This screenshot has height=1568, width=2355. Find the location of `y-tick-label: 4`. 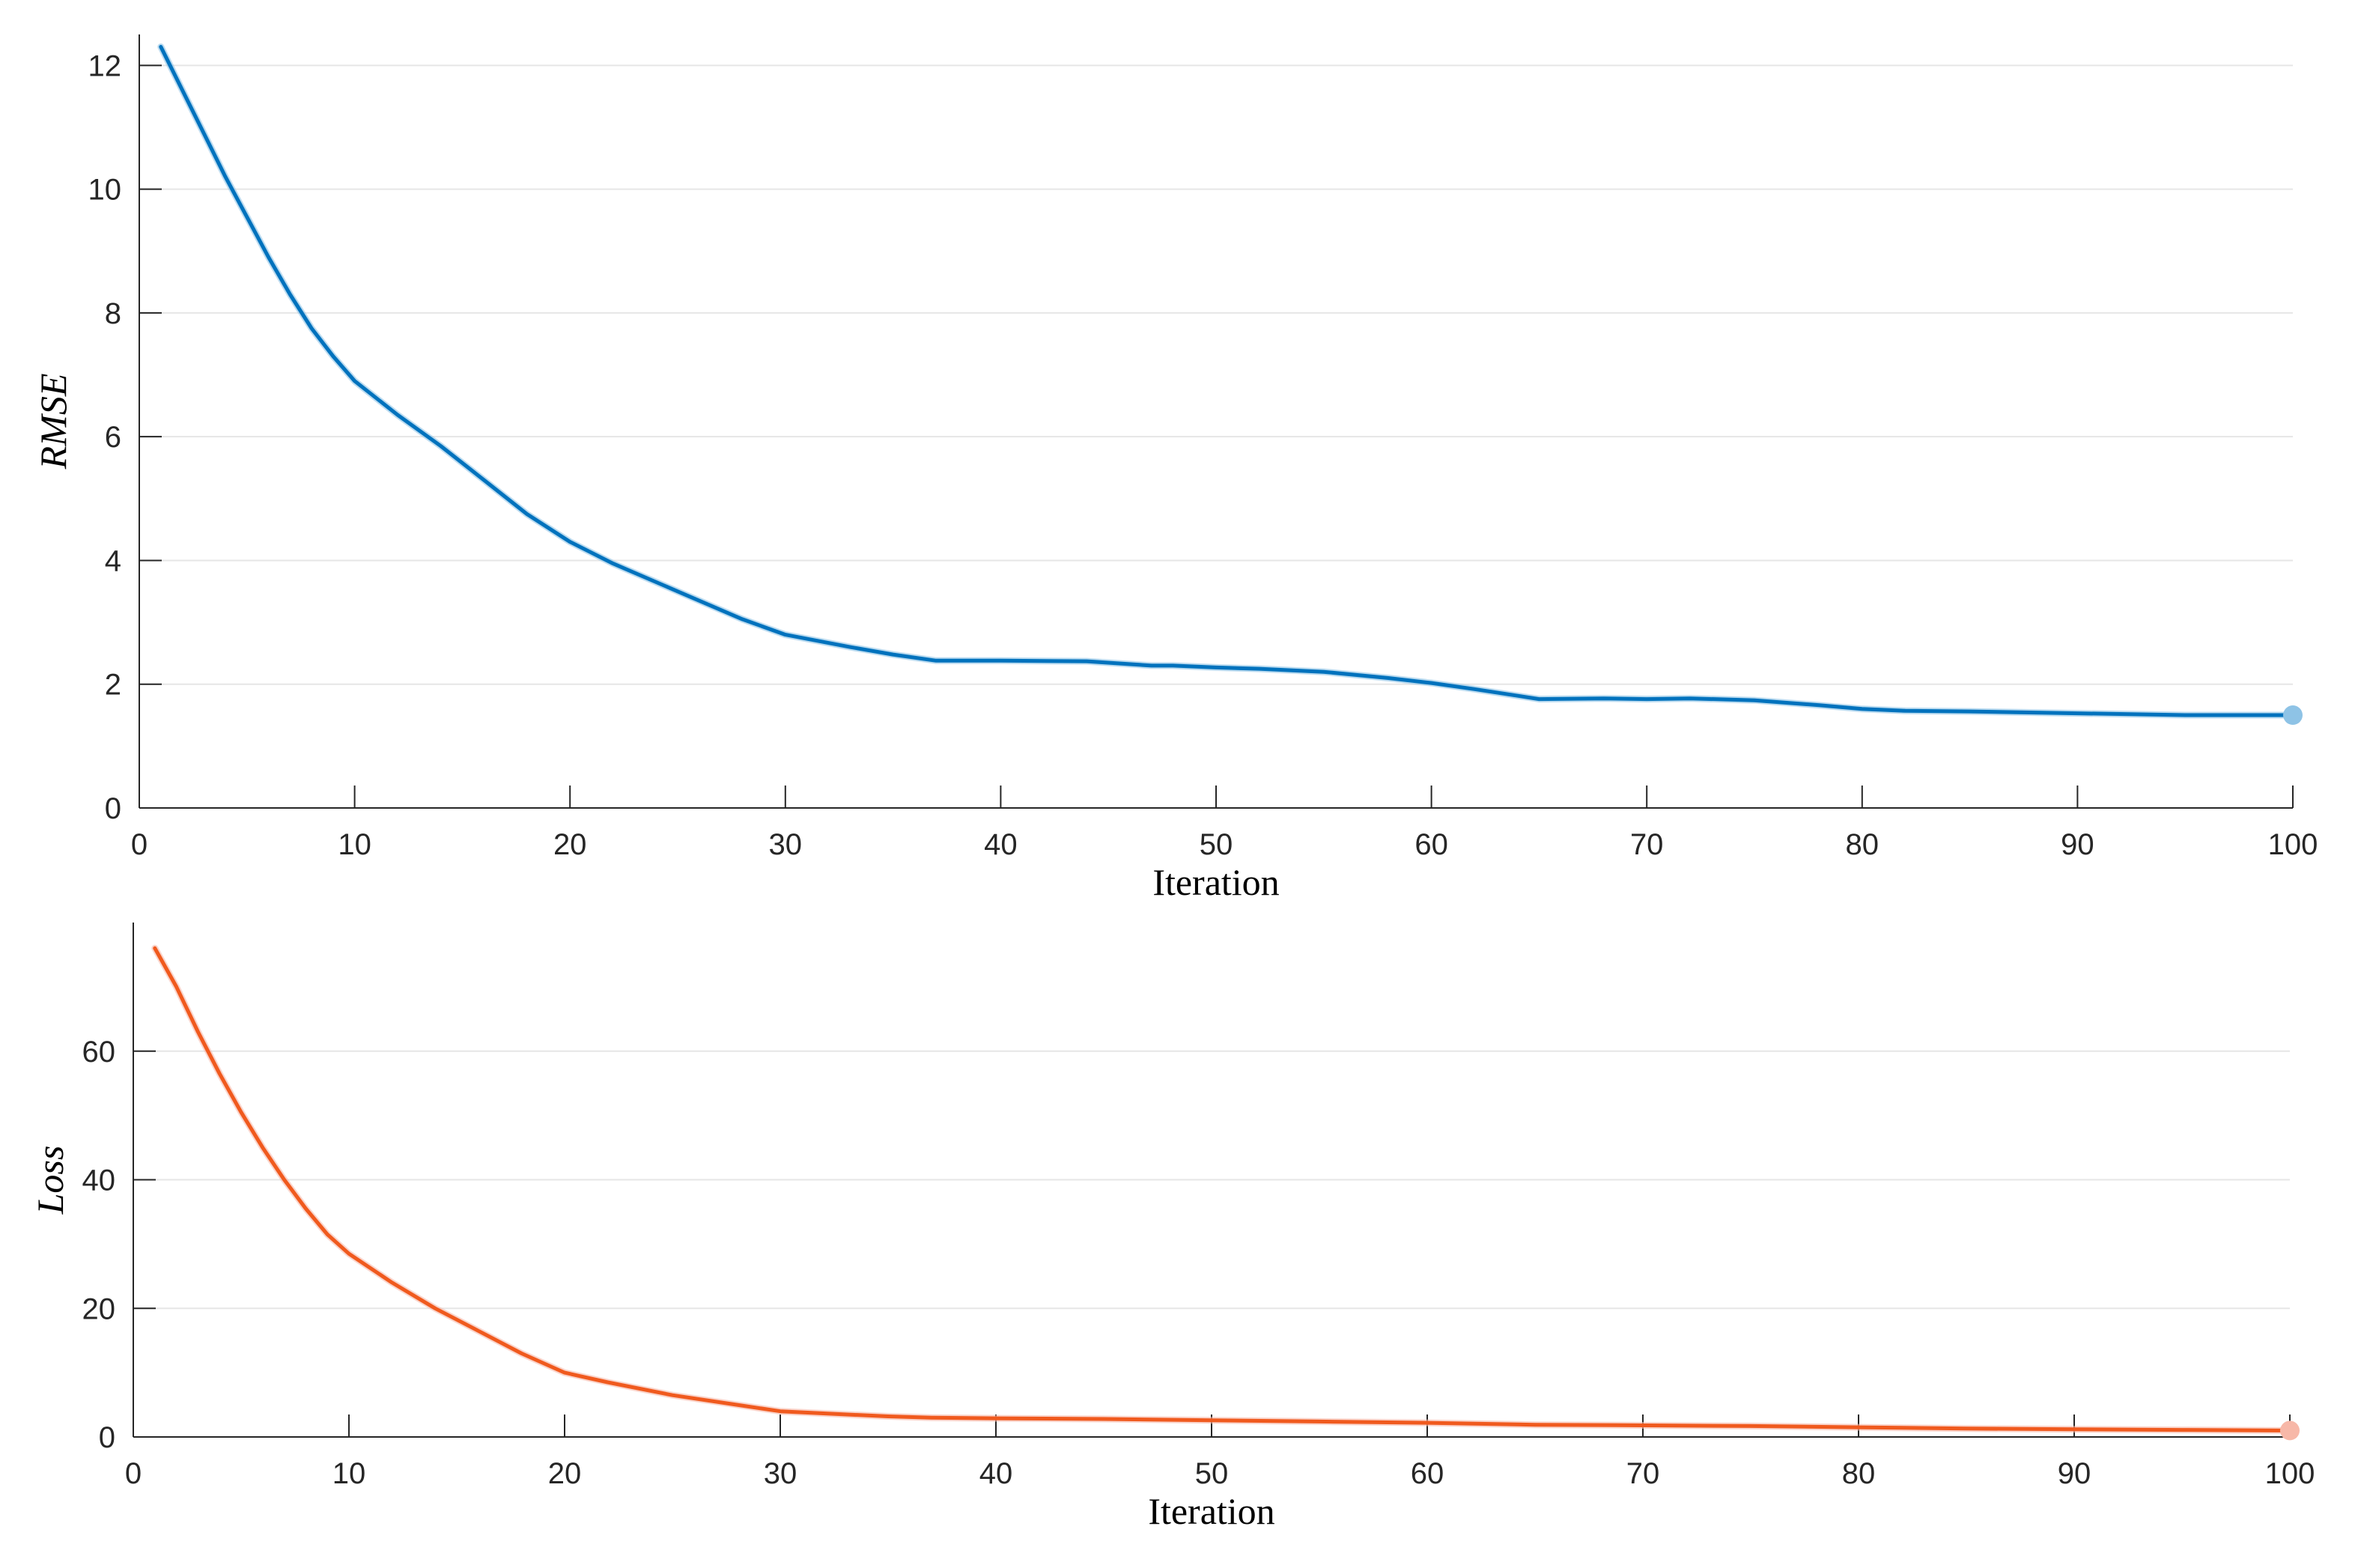

y-tick-label: 4 is located at coordinates (113, 560).